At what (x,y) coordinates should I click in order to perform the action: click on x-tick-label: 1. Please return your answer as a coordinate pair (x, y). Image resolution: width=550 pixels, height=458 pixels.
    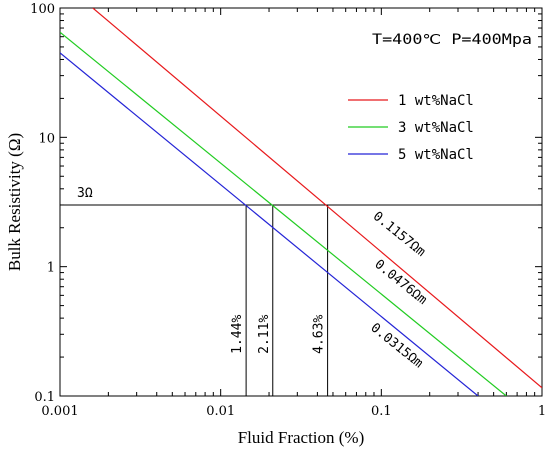
    Looking at the image, I should click on (542, 411).